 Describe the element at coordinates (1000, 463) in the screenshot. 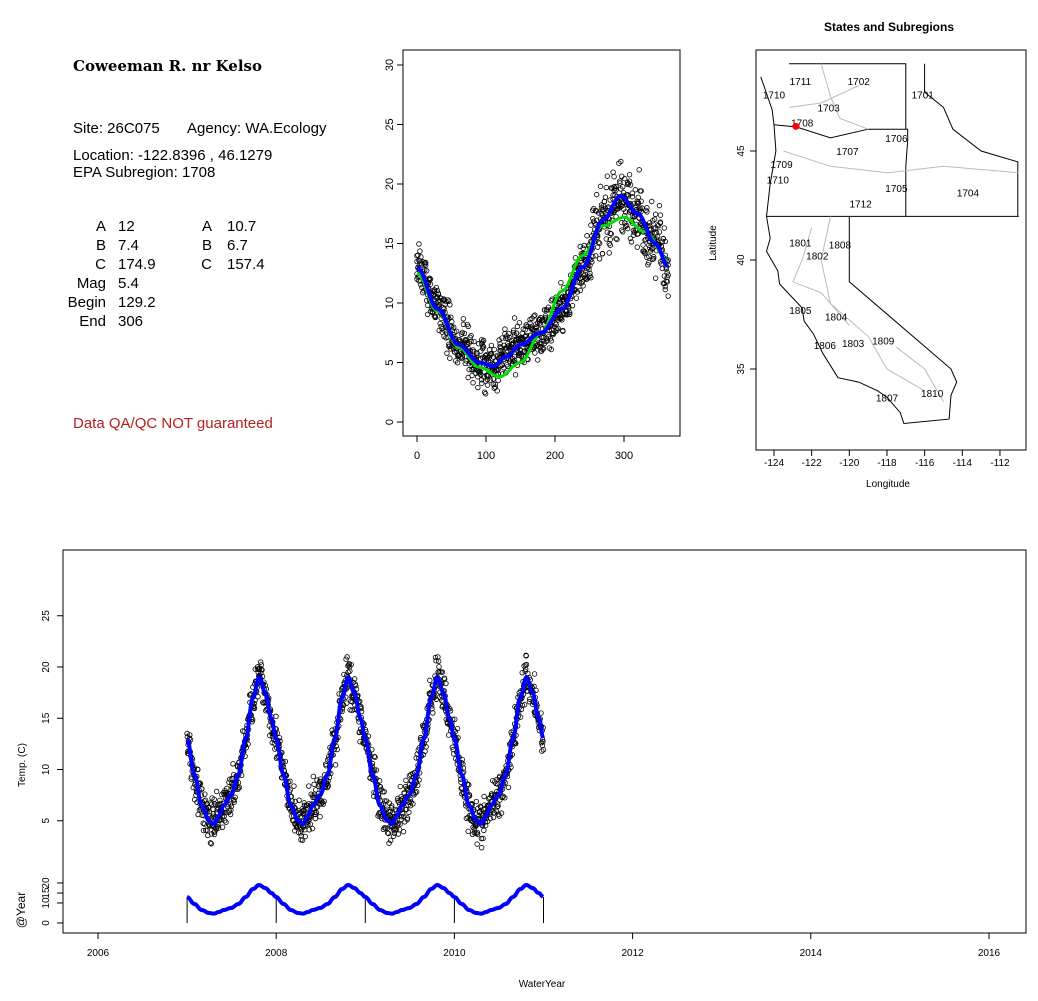

I see `x-tick-label: -112` at that location.